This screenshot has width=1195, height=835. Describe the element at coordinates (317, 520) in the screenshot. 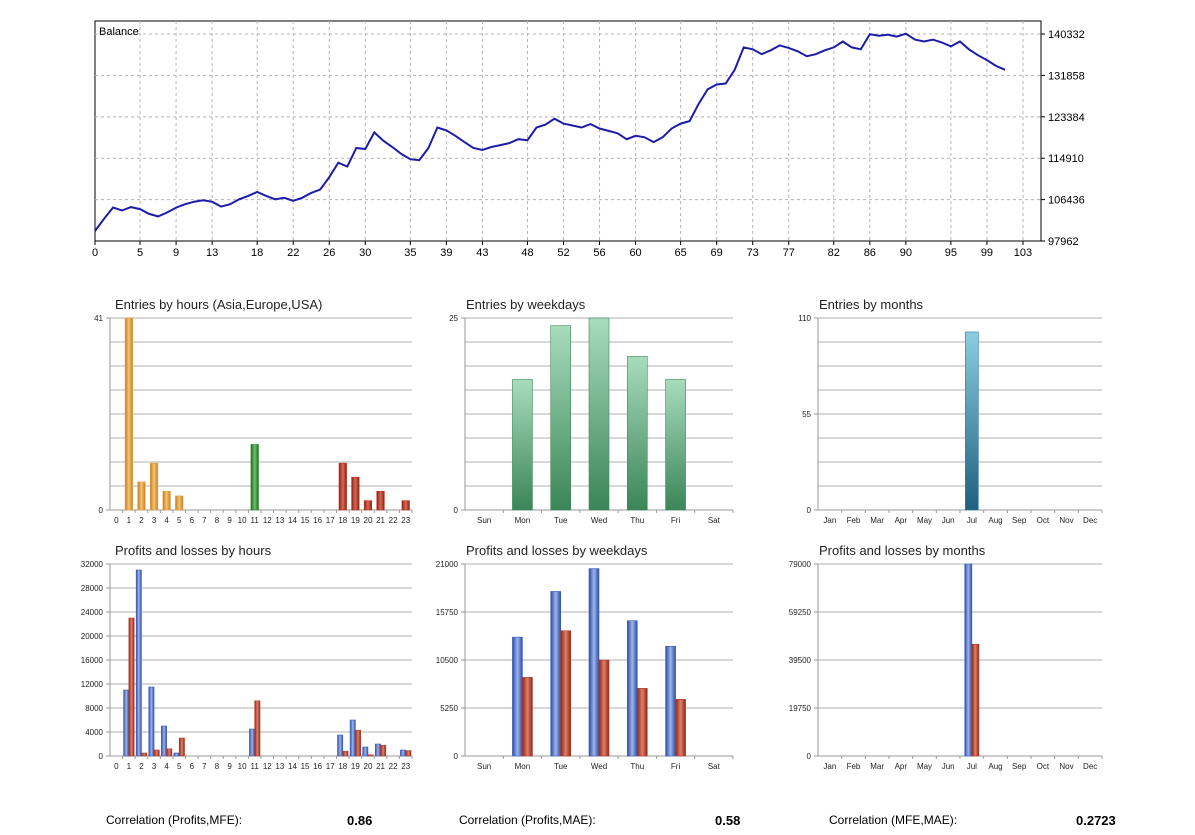

I see `entries-hours-x-tick-label: 16` at that location.